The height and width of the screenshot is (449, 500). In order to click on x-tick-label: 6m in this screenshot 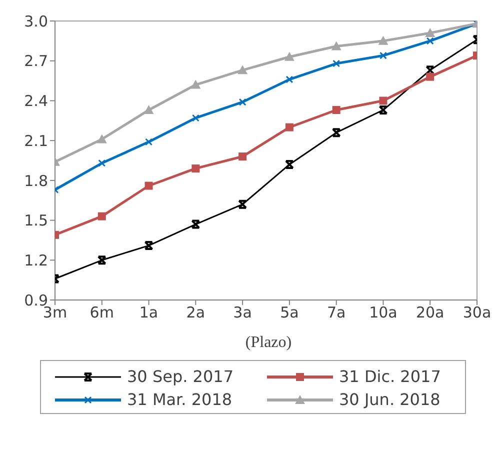, I will do `click(102, 313)`.